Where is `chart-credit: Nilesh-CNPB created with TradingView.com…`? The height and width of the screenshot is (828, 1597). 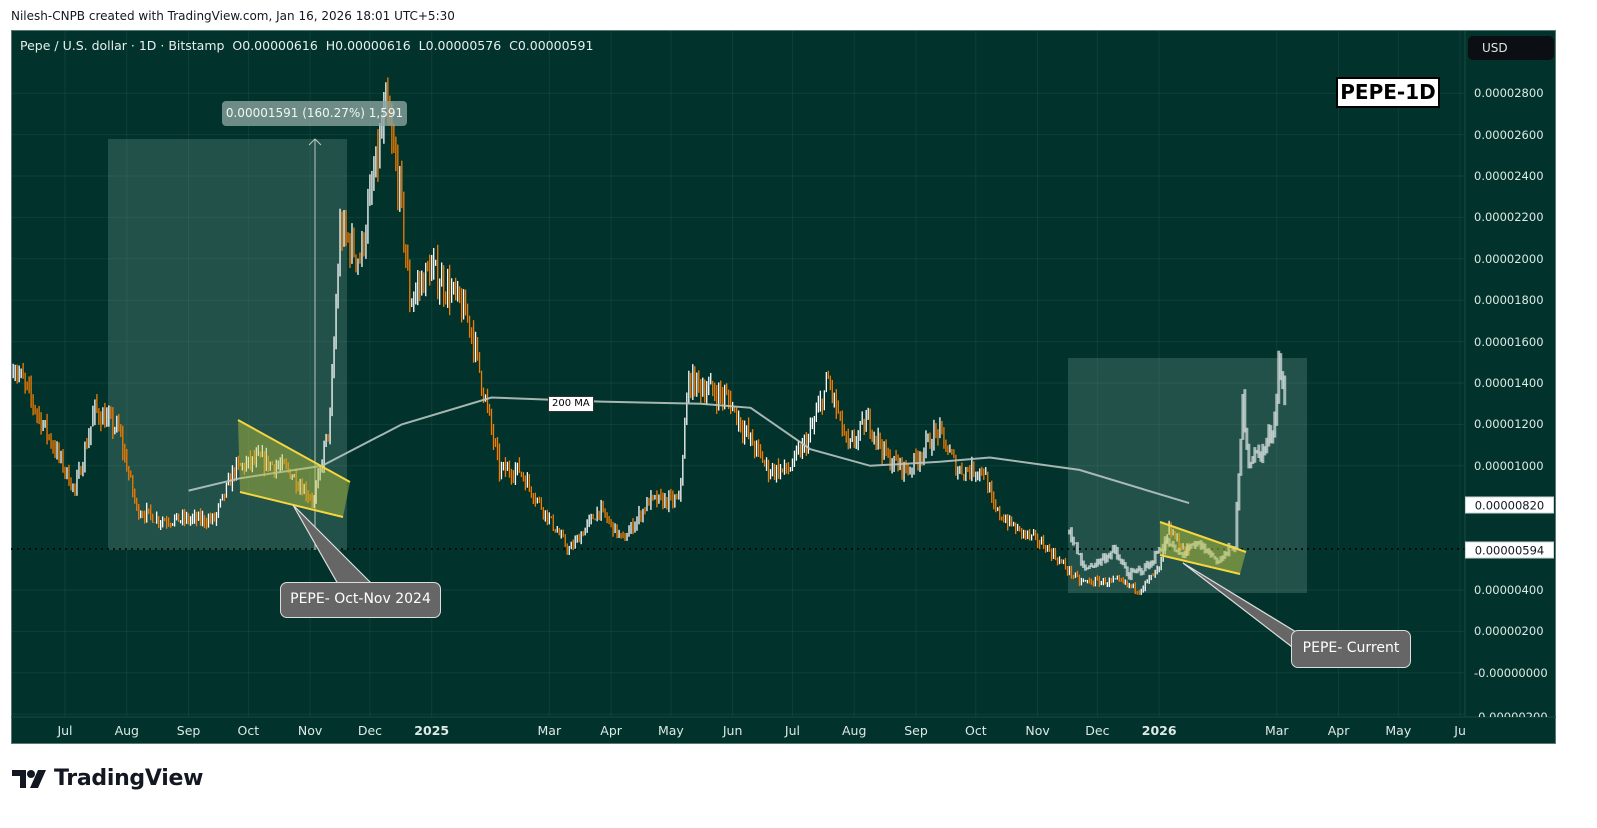
chart-credit: Nilesh-CNPB created with TradingView.com… is located at coordinates (233, 16).